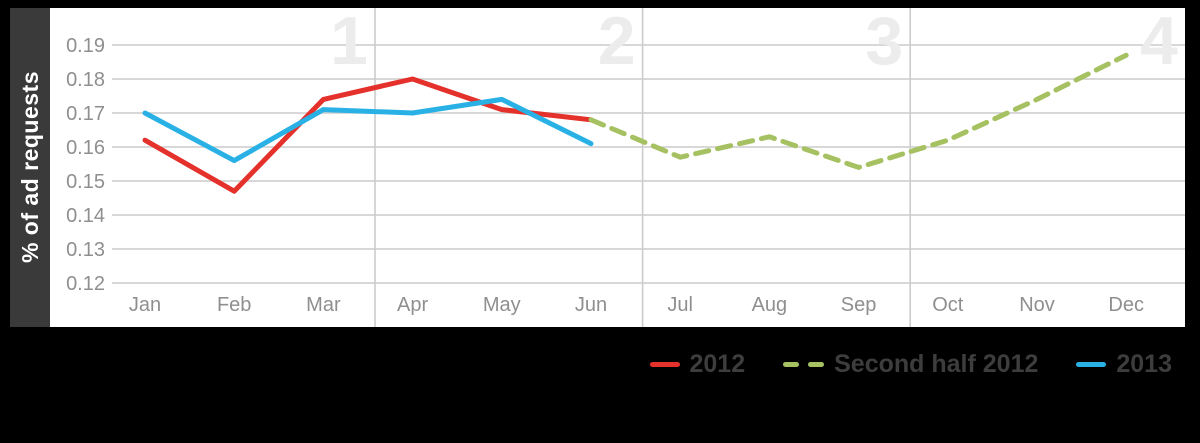 Image resolution: width=1200 pixels, height=443 pixels. I want to click on legend-label-2013: 2013, so click(1144, 364).